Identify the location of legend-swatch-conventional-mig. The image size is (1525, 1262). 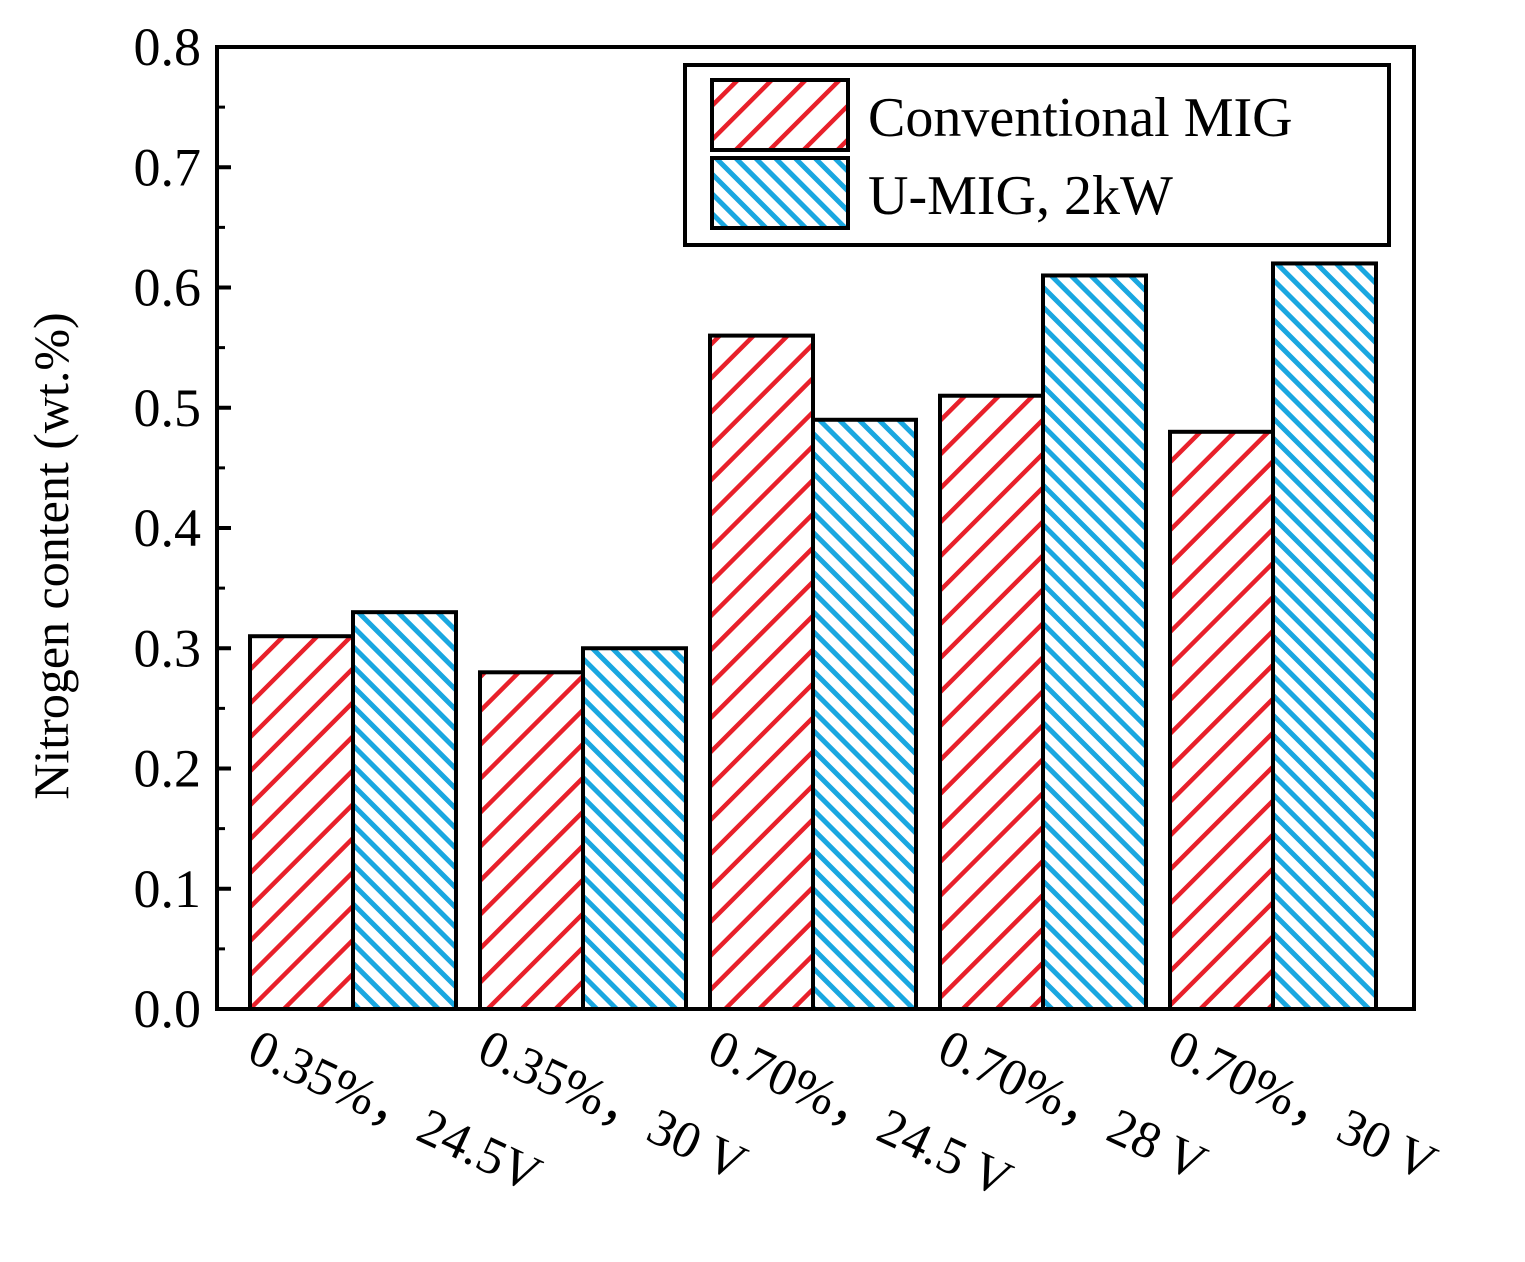
(780, 115).